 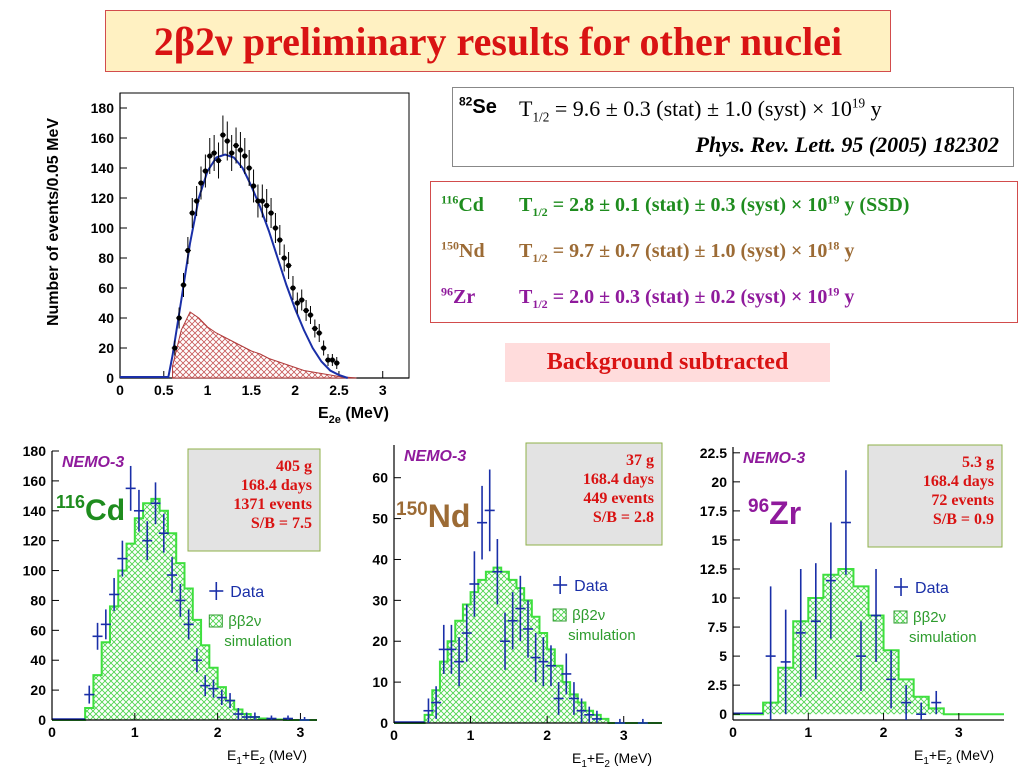 What do you see at coordinates (471, 205) in the screenshot?
I see `result-element: Cd` at bounding box center [471, 205].